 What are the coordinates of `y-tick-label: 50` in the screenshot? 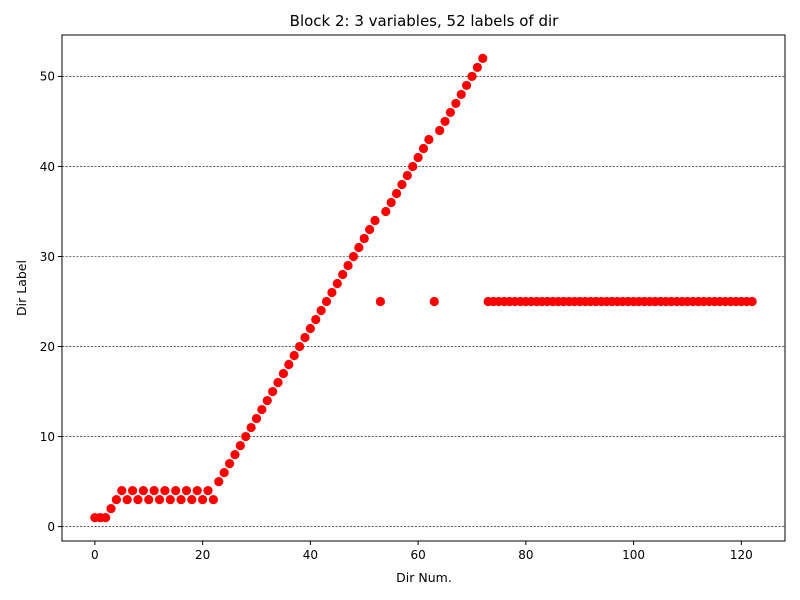 It's located at (47, 77).